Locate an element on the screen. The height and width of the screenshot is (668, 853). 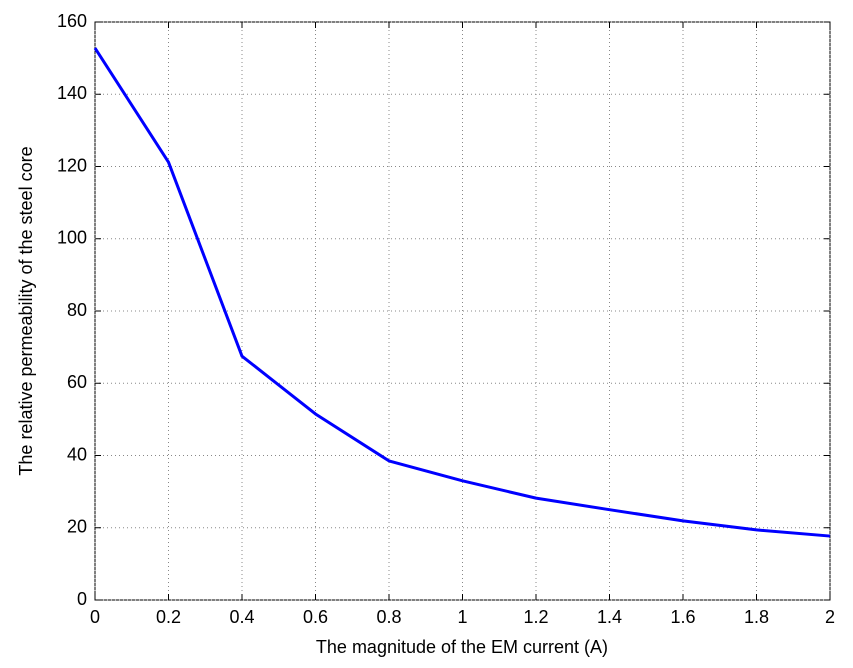
y-tick-label: 100 is located at coordinates (72, 238).